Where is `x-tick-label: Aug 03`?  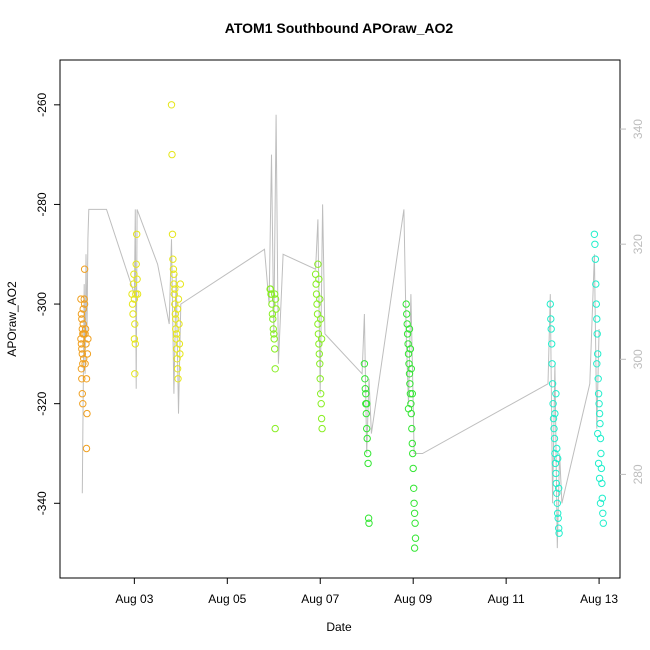
x-tick-label: Aug 03 is located at coordinates (134, 599).